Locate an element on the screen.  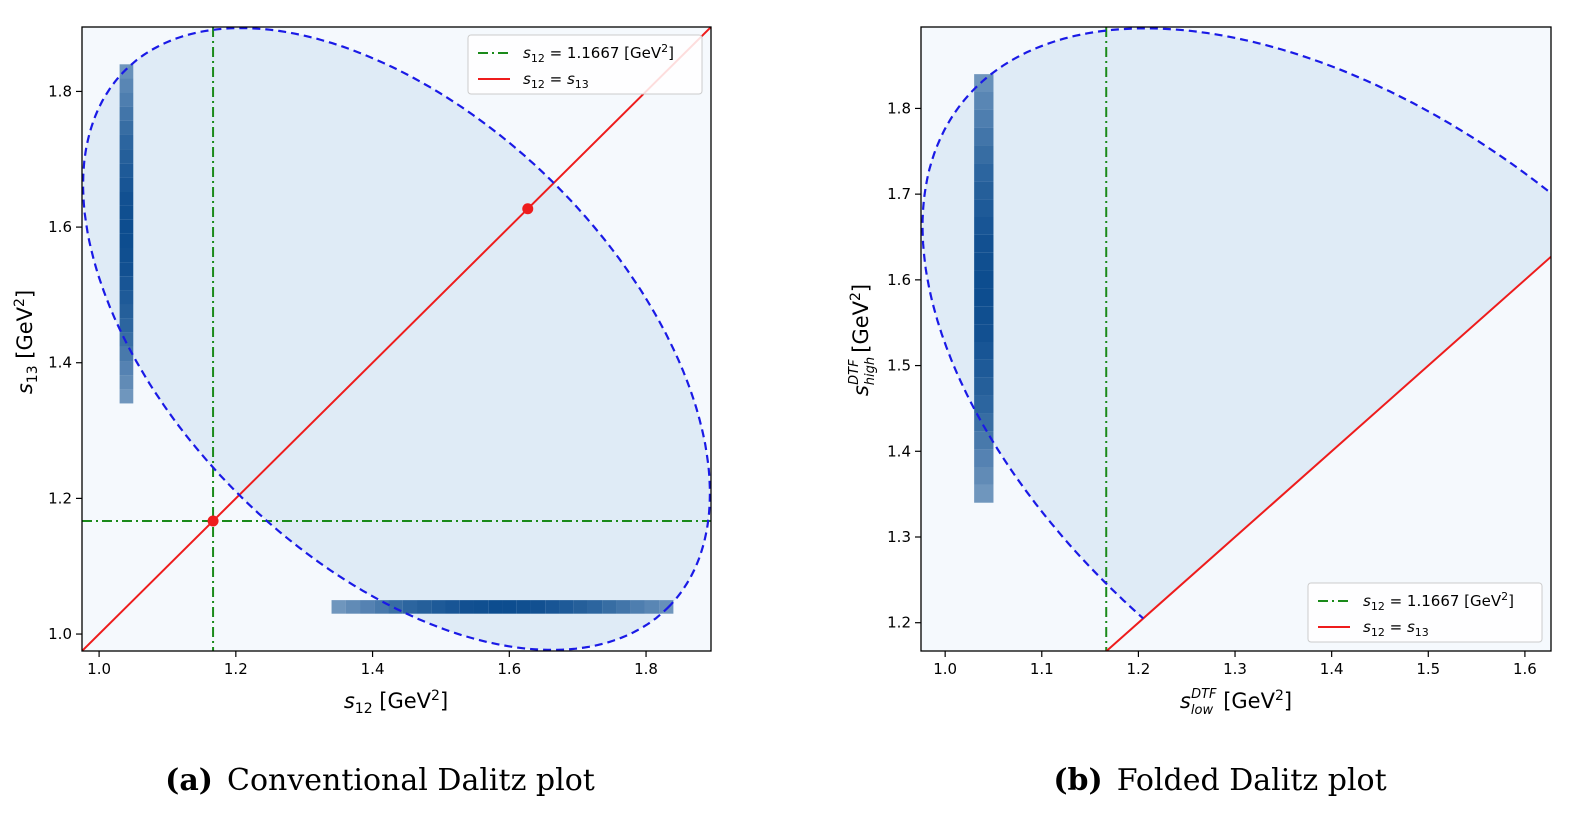
panel-b-y-axis-label: shighDTF [GeV2] is located at coordinates (862, 340).